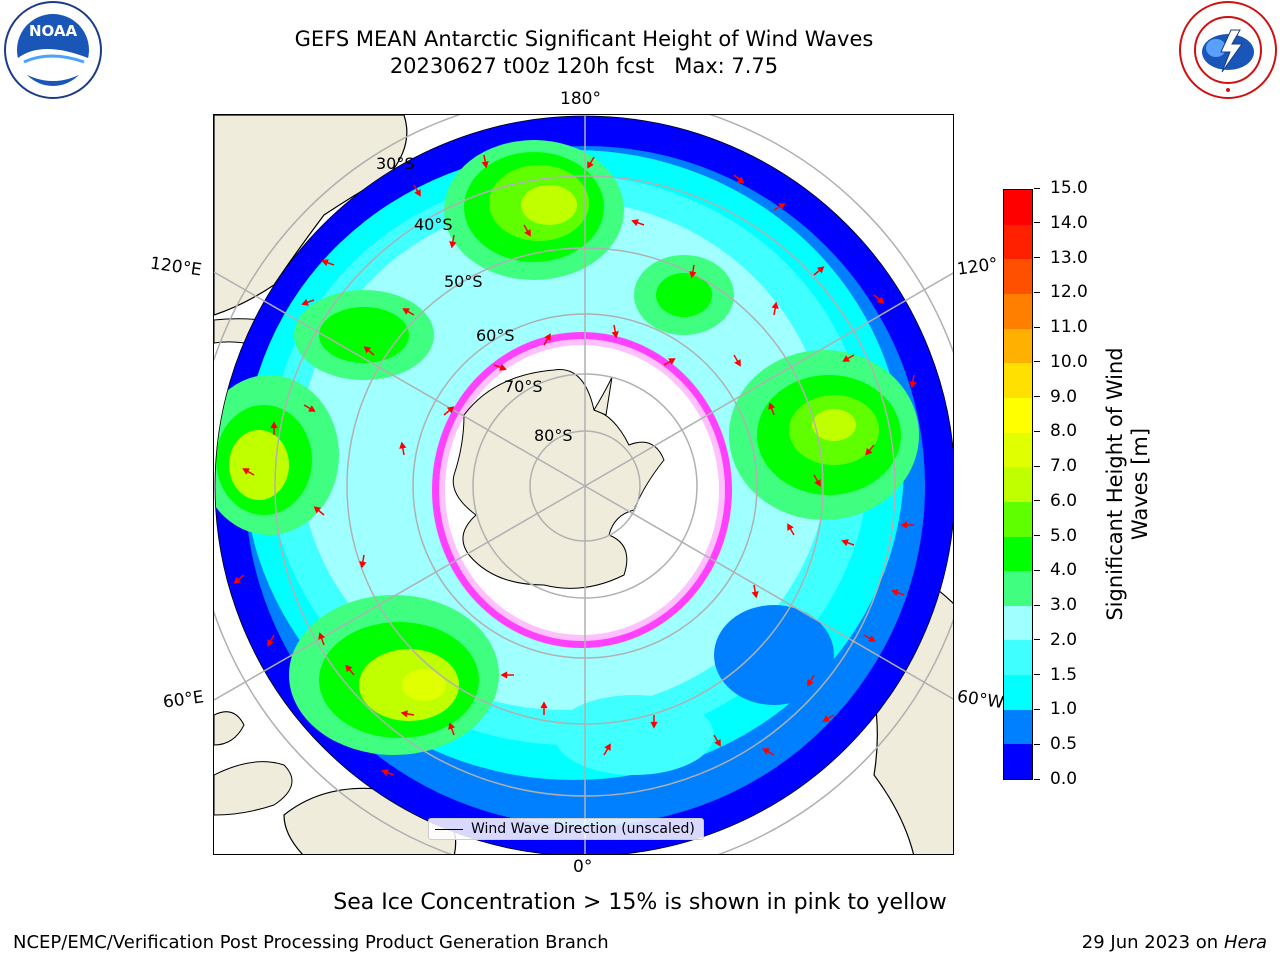 The width and height of the screenshot is (1280, 960). Describe the element at coordinates (1228, 50) in the screenshot. I see `nws-logo` at that location.